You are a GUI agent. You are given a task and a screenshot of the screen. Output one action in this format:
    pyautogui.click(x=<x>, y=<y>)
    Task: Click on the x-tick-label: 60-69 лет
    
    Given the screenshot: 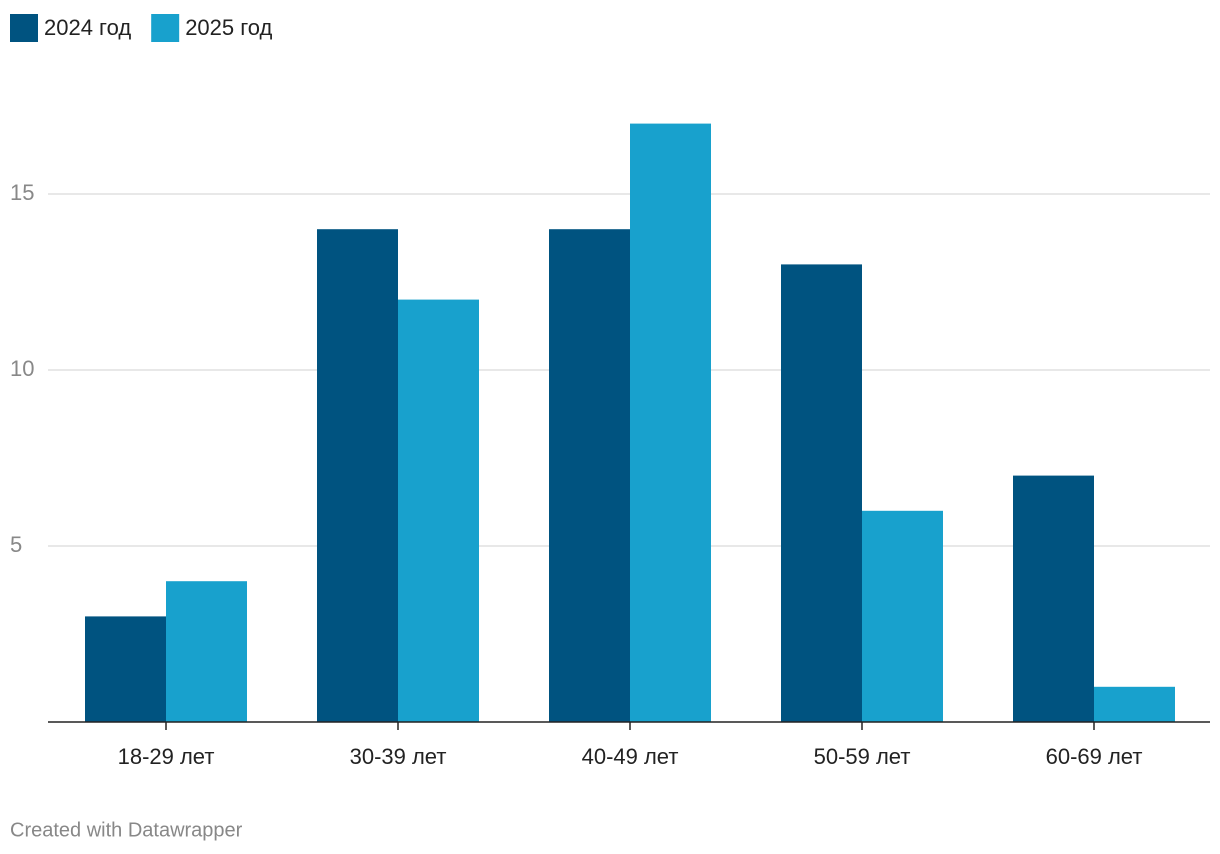 What is the action you would take?
    pyautogui.click(x=1094, y=756)
    